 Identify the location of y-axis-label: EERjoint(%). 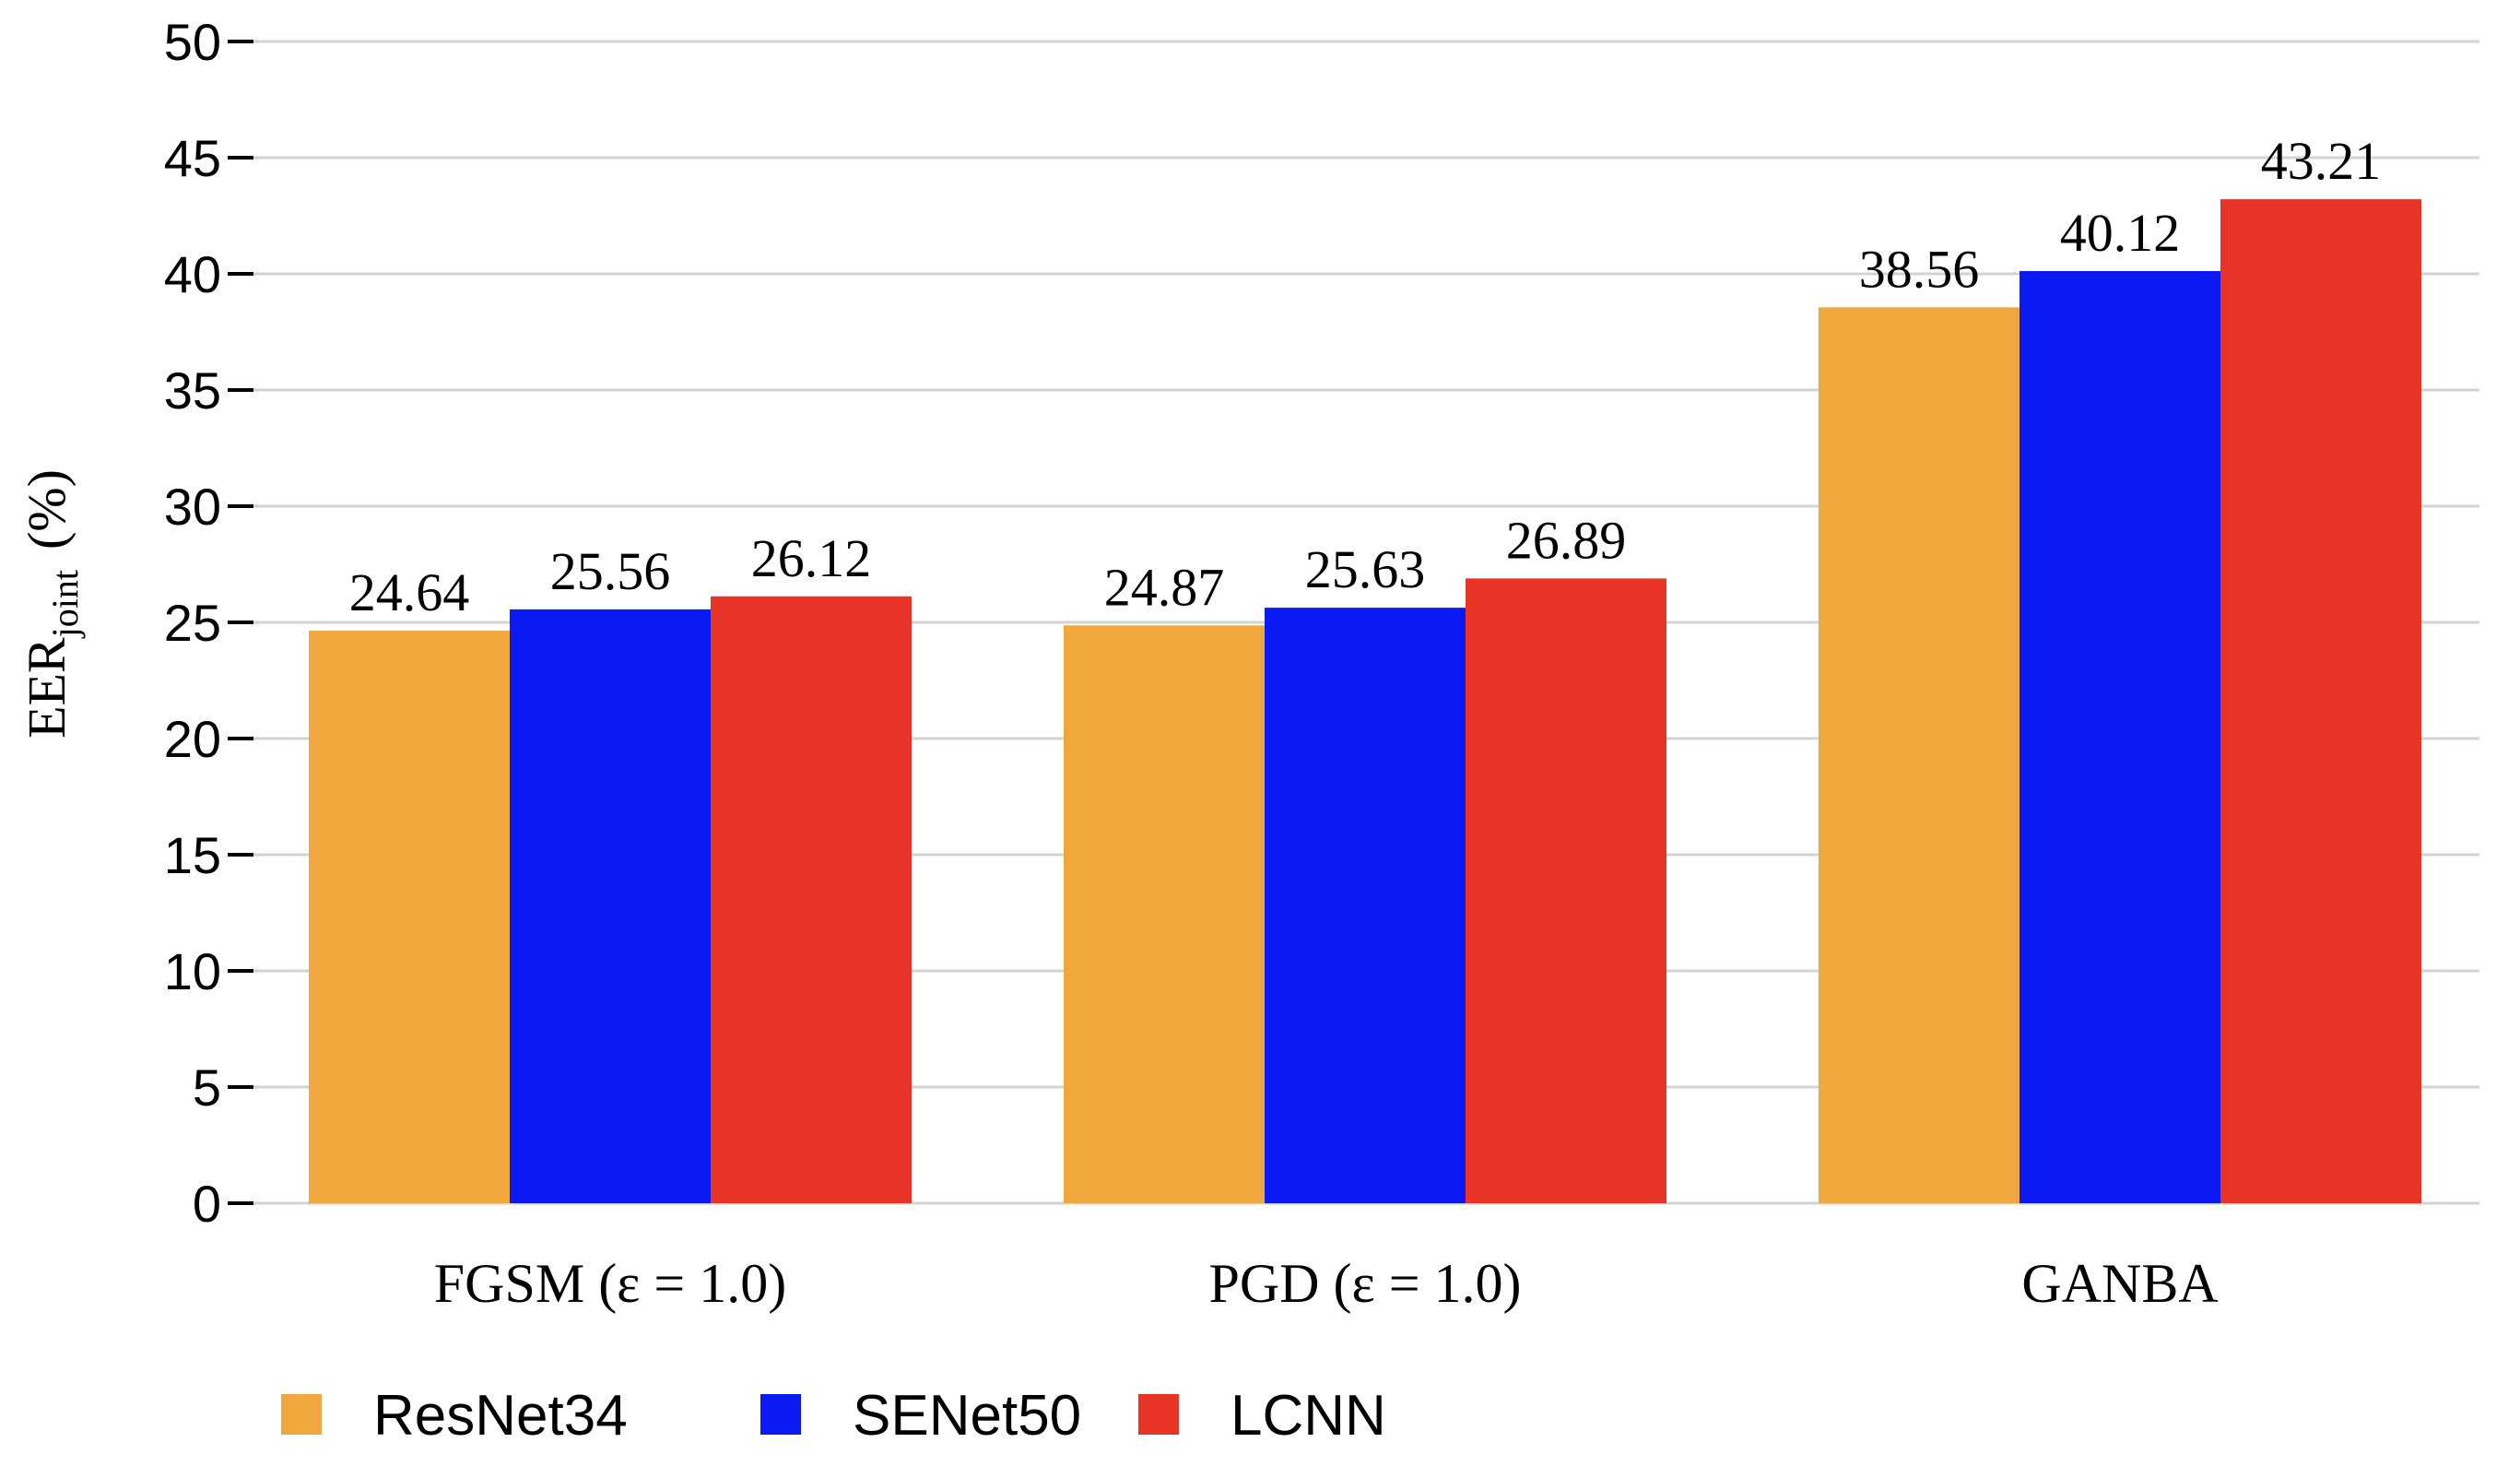
(51, 604).